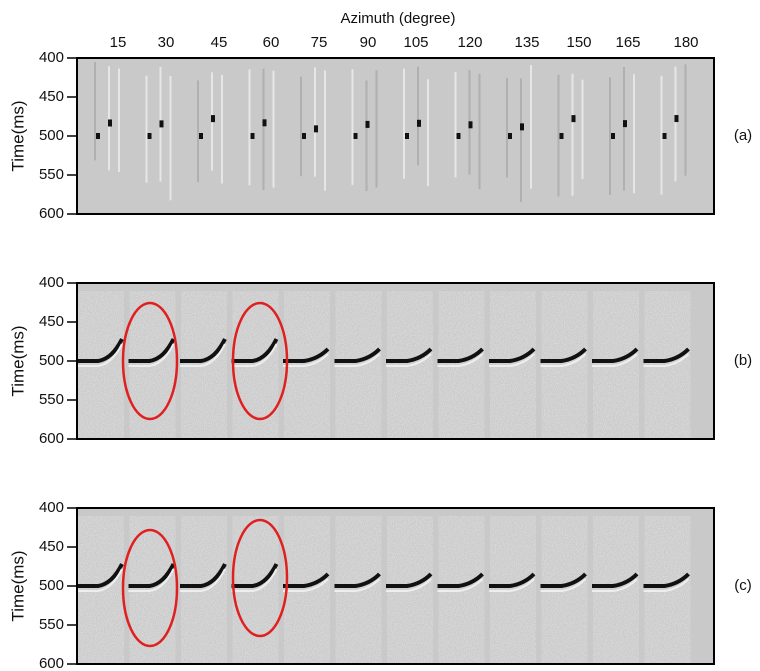 The image size is (760, 671). What do you see at coordinates (685, 42) in the screenshot?
I see `x-tick-label: 180` at bounding box center [685, 42].